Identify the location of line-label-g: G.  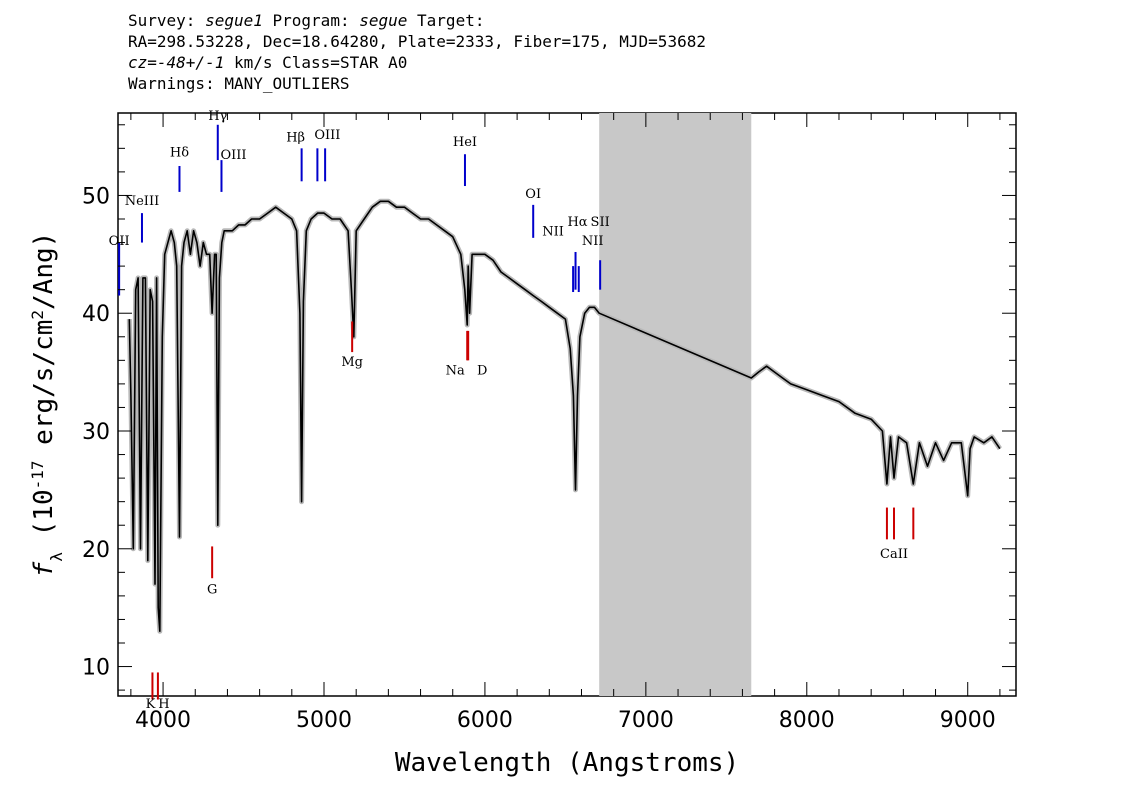
(212, 590).